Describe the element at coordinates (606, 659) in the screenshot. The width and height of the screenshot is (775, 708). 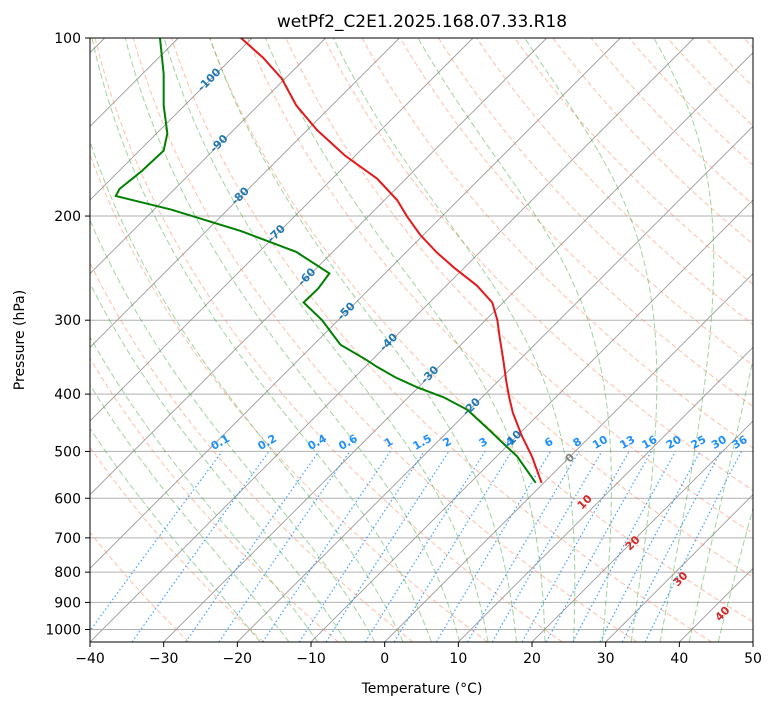
I see `x-tick-label: 30` at that location.